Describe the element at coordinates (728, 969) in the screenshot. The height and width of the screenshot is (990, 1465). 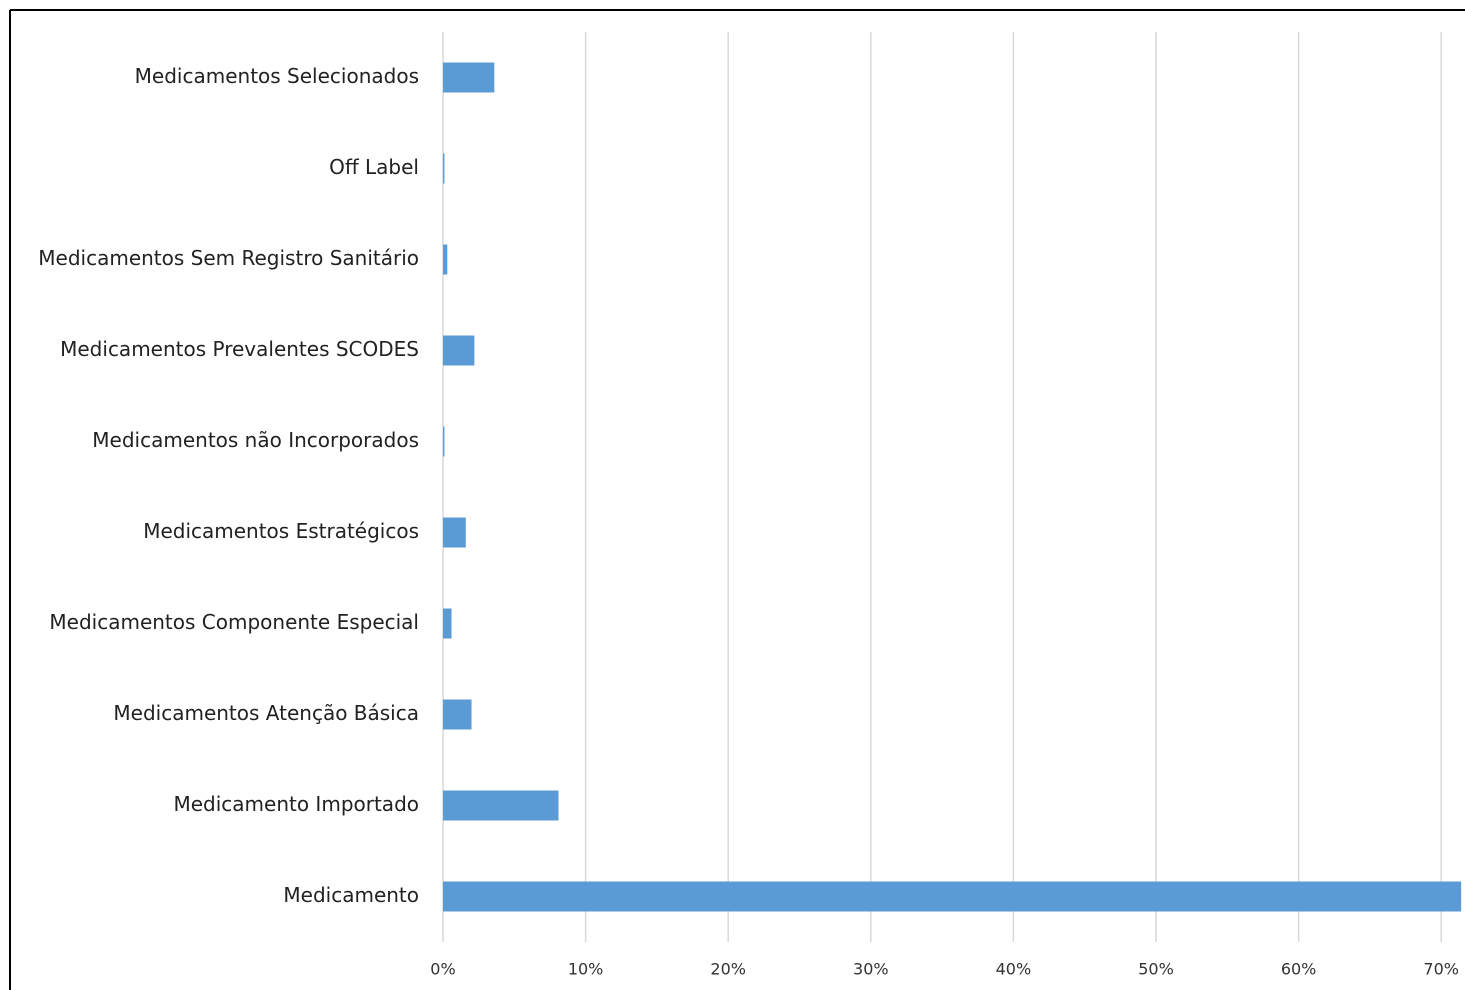
I see `x-tick-label: 20%` at that location.